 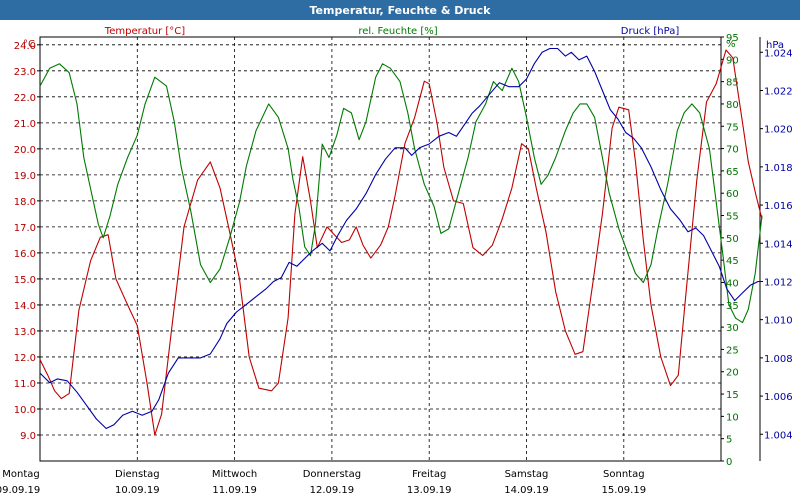 What do you see at coordinates (234, 490) in the screenshot?
I see `x-date-label: 11.09.19` at bounding box center [234, 490].